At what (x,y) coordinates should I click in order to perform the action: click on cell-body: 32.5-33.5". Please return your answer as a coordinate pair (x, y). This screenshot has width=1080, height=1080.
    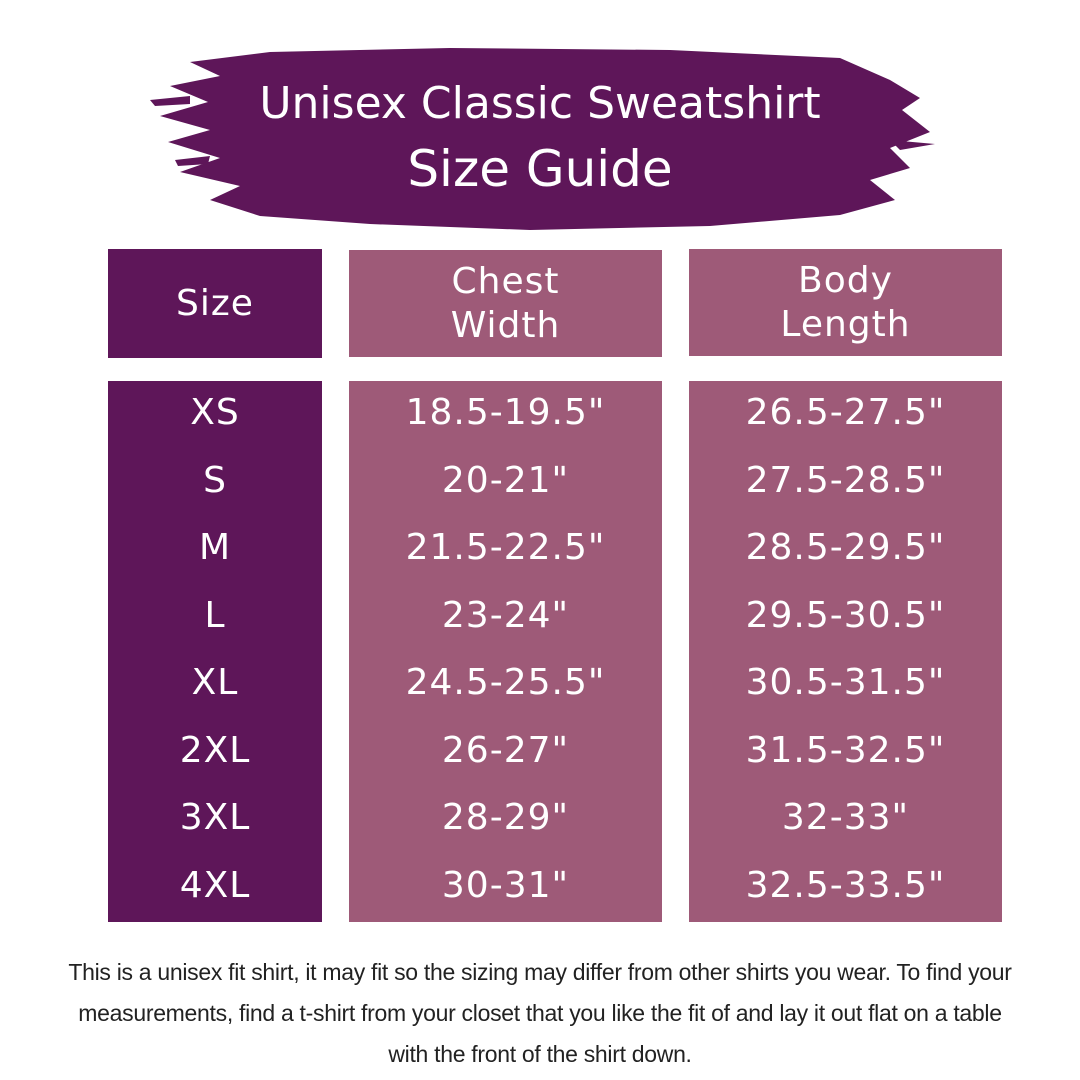
    Looking at the image, I should click on (845, 885).